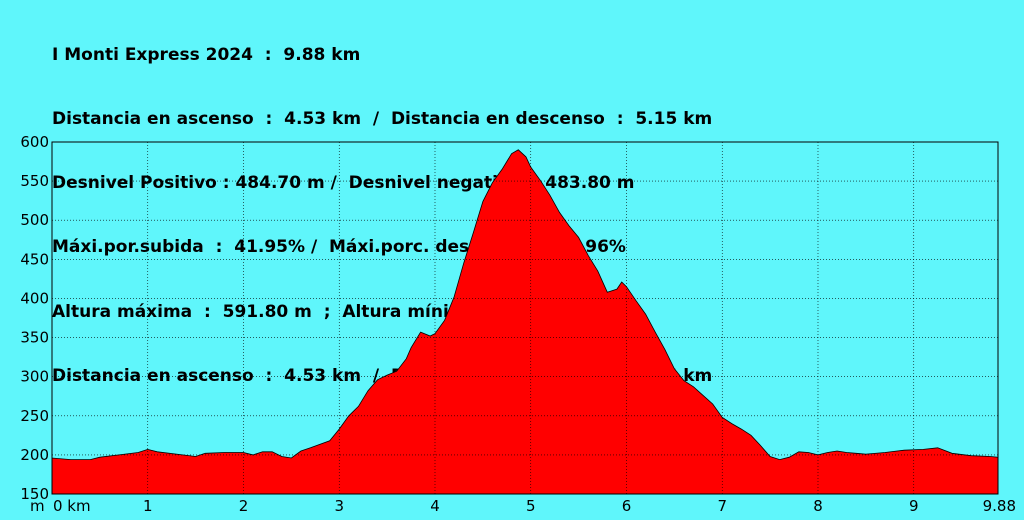  Describe the element at coordinates (34, 318) in the screenshot. I see `y-tick-labels: 150 200 250 300 350 400 450 500 550 600` at that location.